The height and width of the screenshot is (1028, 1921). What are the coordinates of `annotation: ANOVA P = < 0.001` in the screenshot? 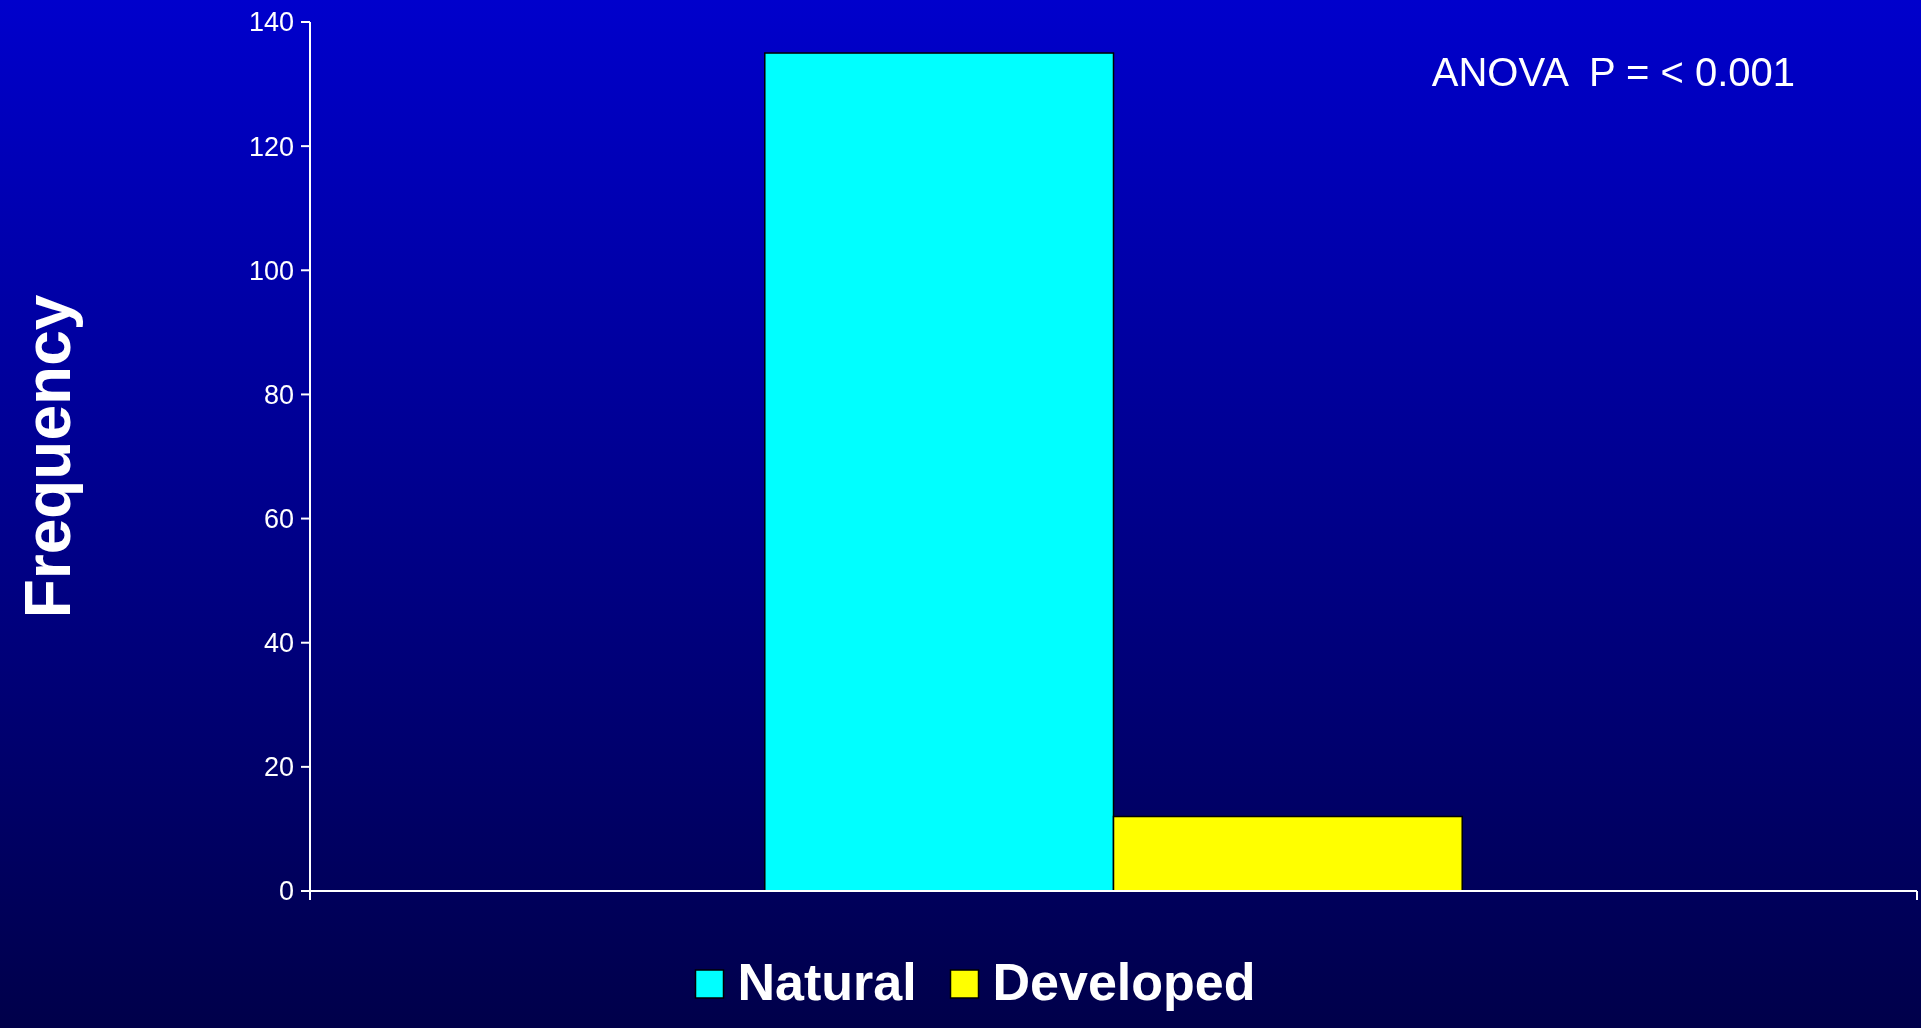 It's located at (1613, 72).